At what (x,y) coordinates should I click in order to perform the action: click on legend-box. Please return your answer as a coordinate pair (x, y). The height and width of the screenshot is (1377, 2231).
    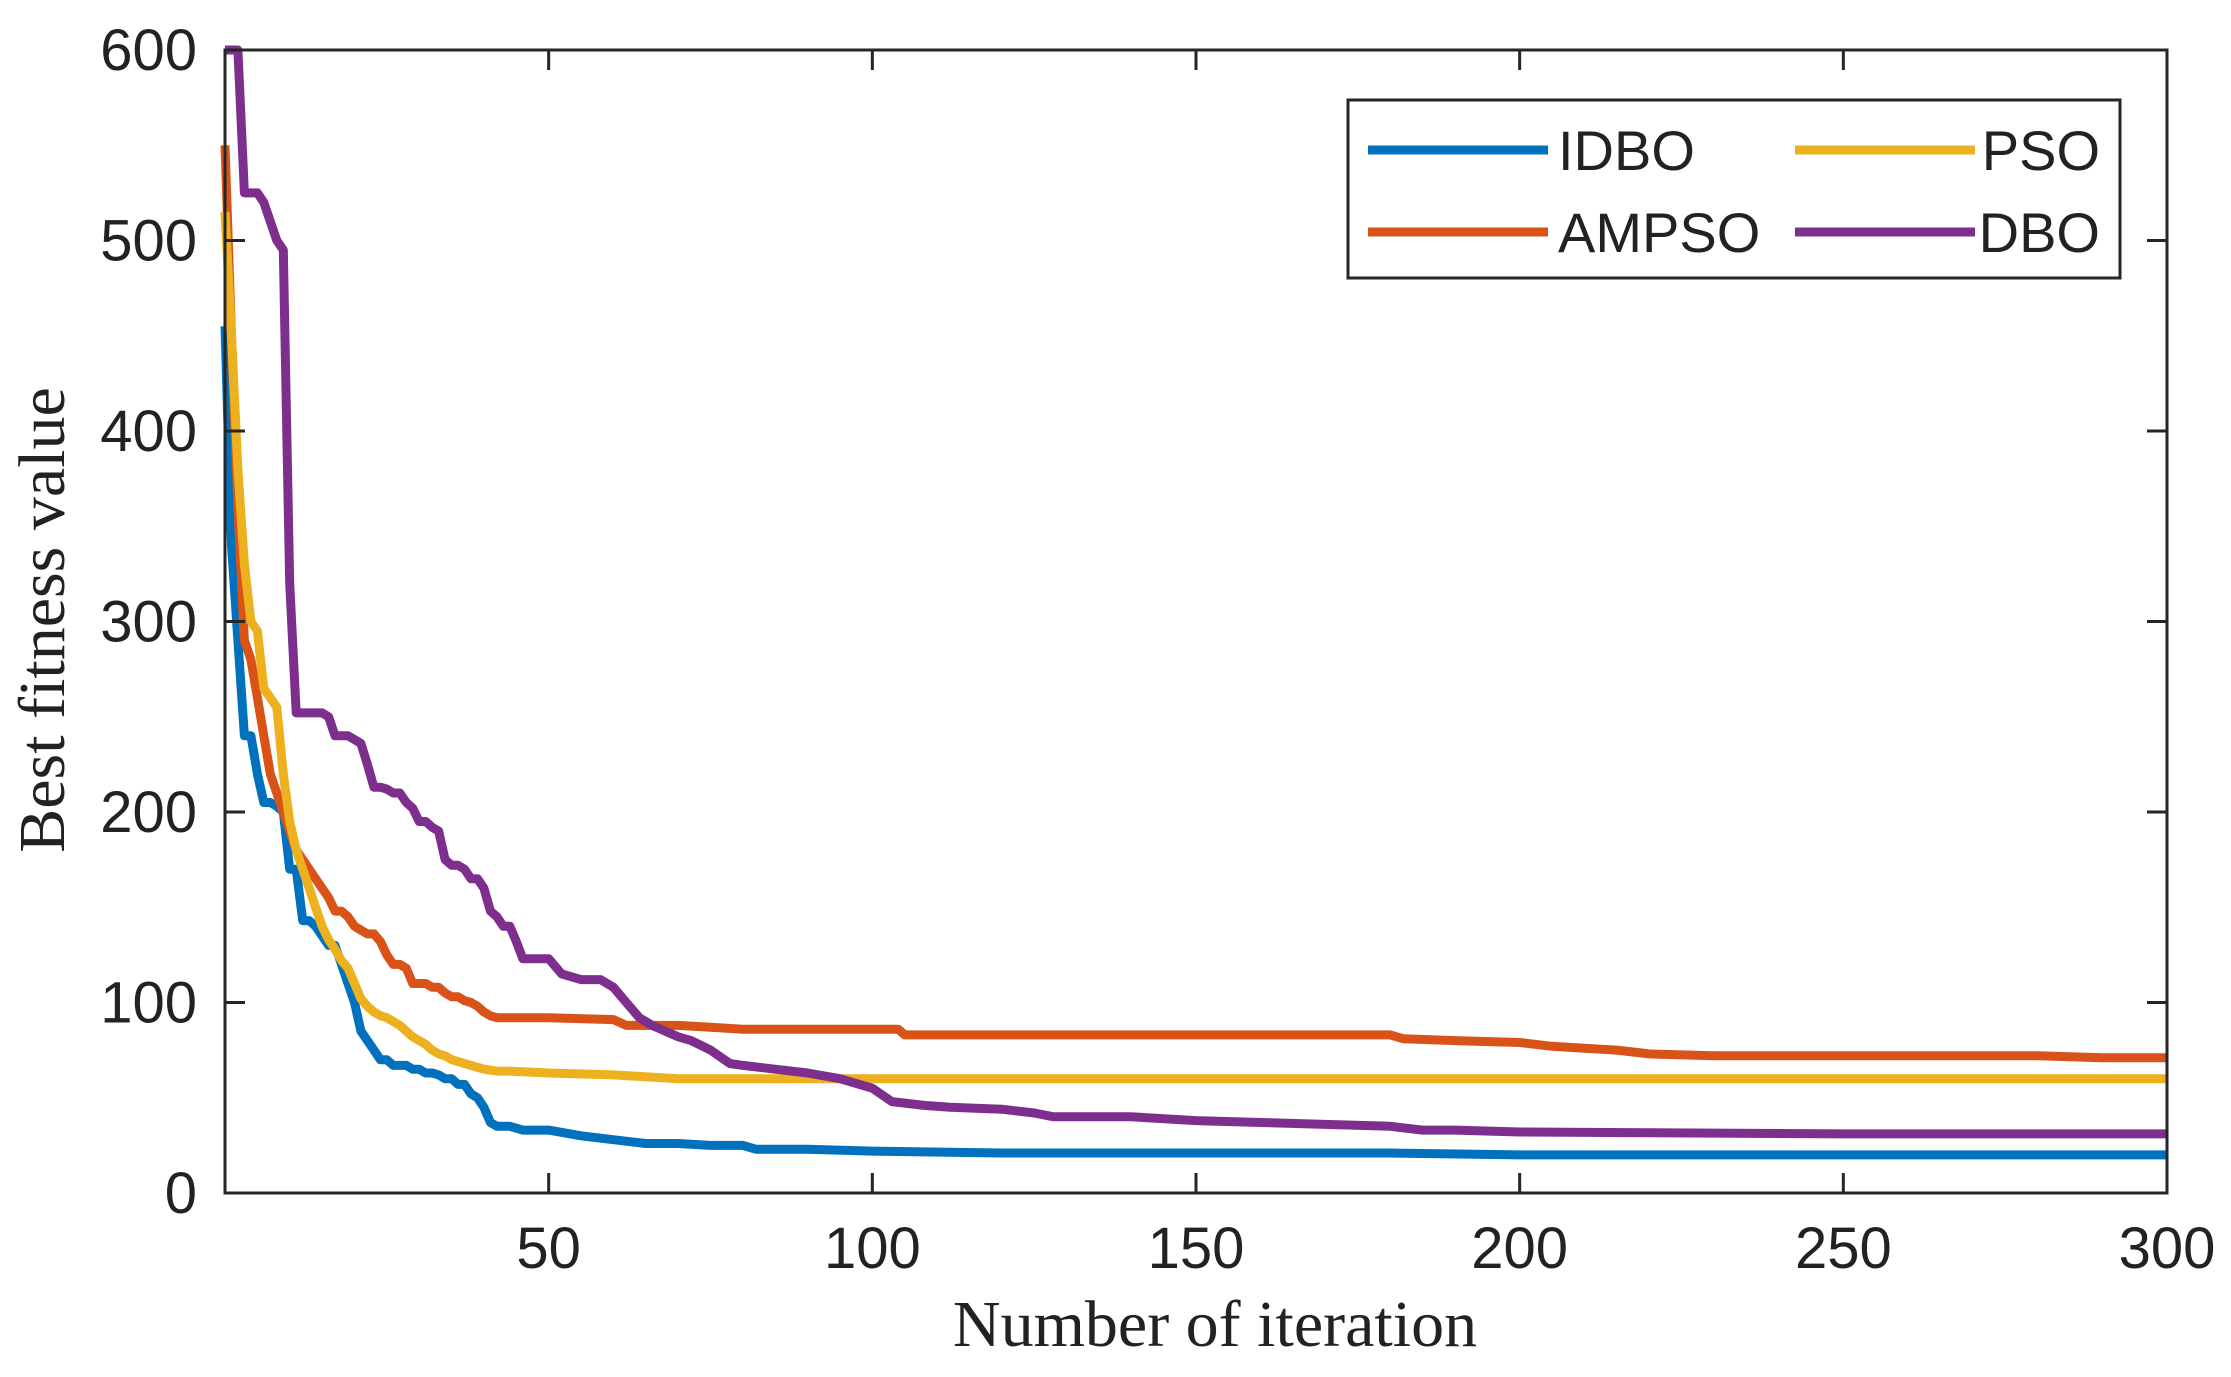
    Looking at the image, I should click on (1734, 189).